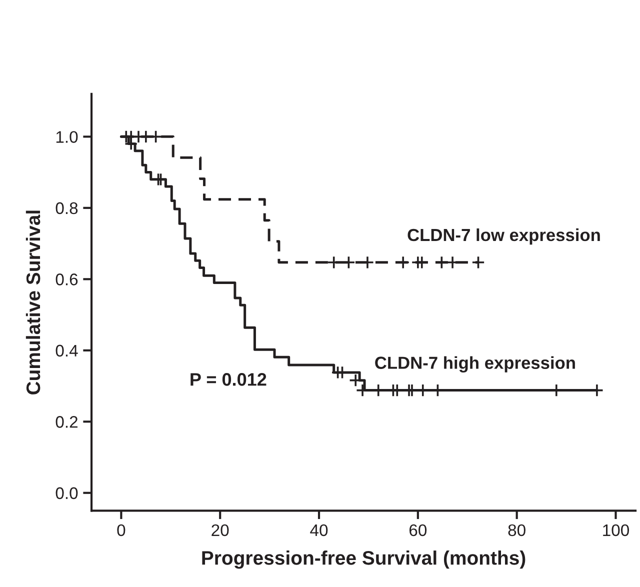 The image size is (640, 587). I want to click on y-tick-label: 0.0, so click(67, 493).